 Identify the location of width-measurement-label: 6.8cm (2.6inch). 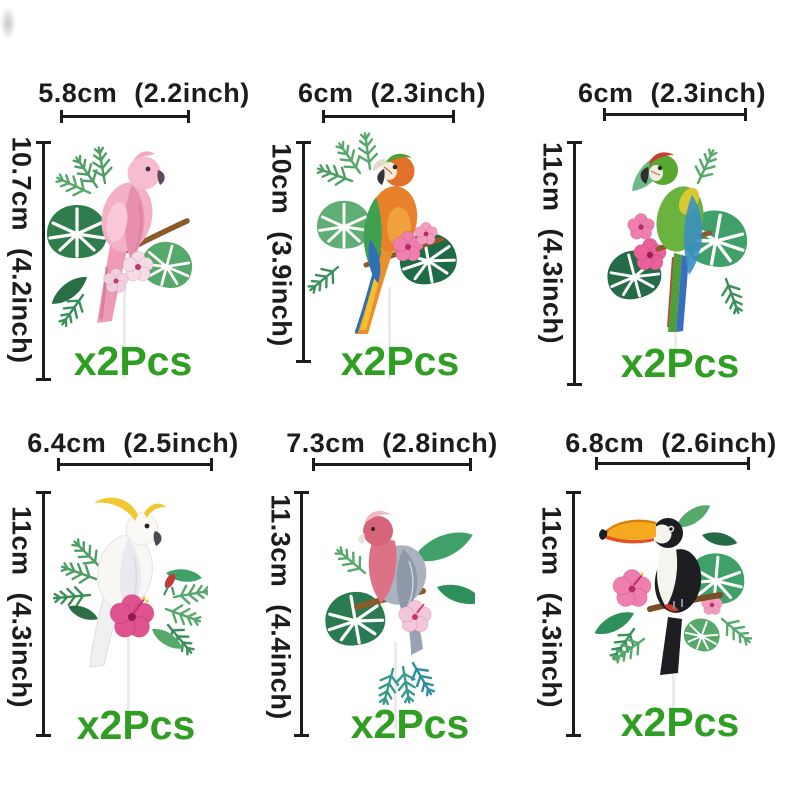
(671, 443).